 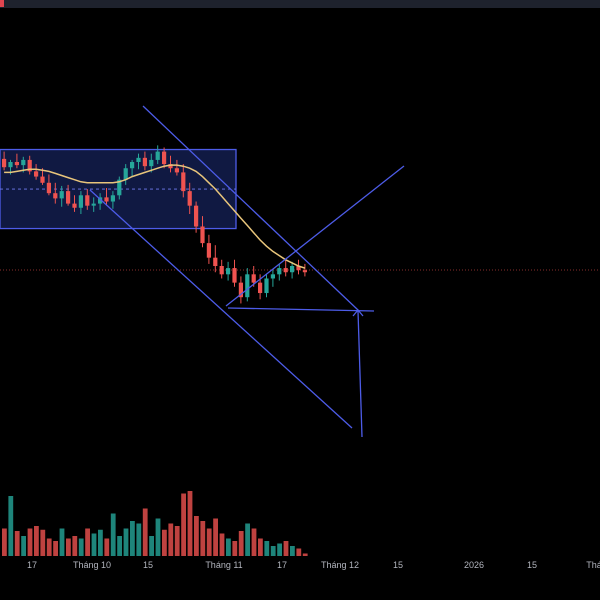 I want to click on channel-upper-line, so click(x=250, y=208).